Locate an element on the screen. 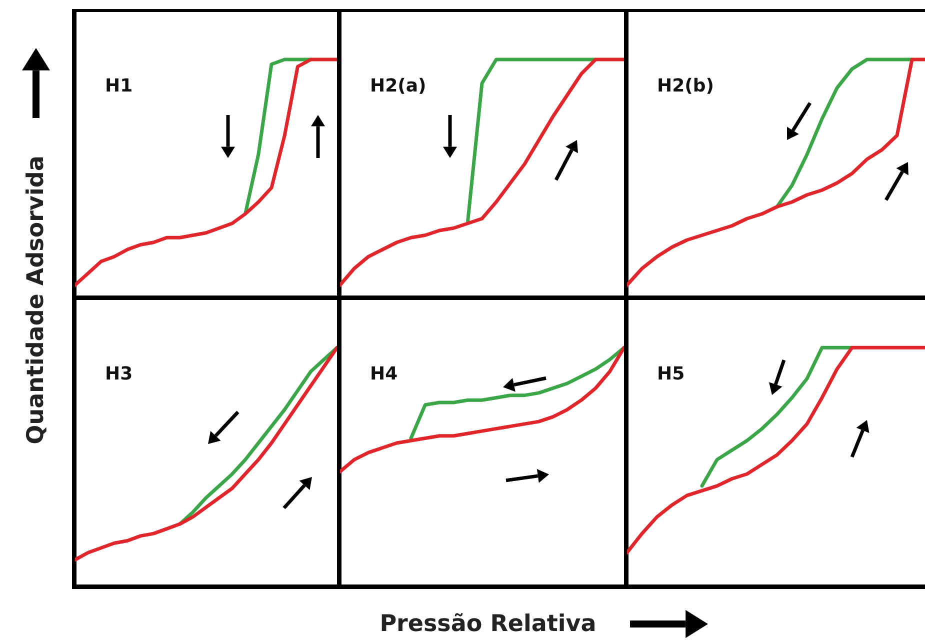 The image size is (925, 641). text: H3 is located at coordinates (118, 373).